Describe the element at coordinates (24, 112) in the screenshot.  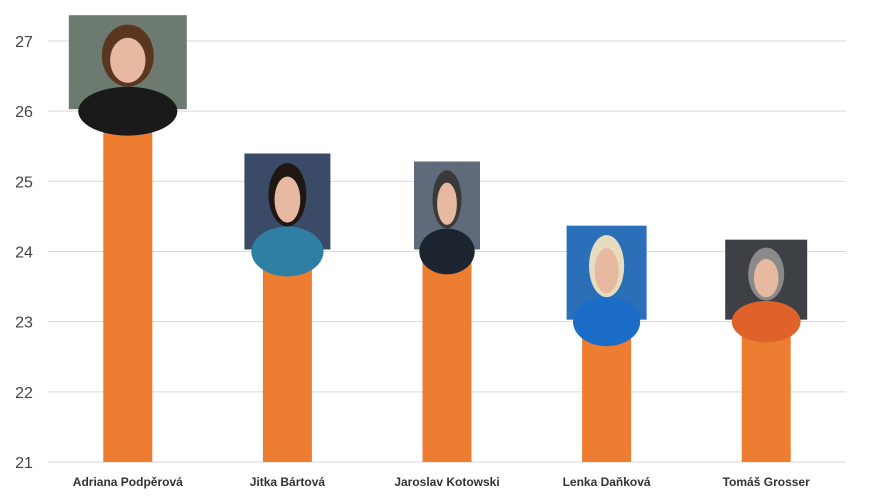
I see `y-tick-label: 26` at that location.